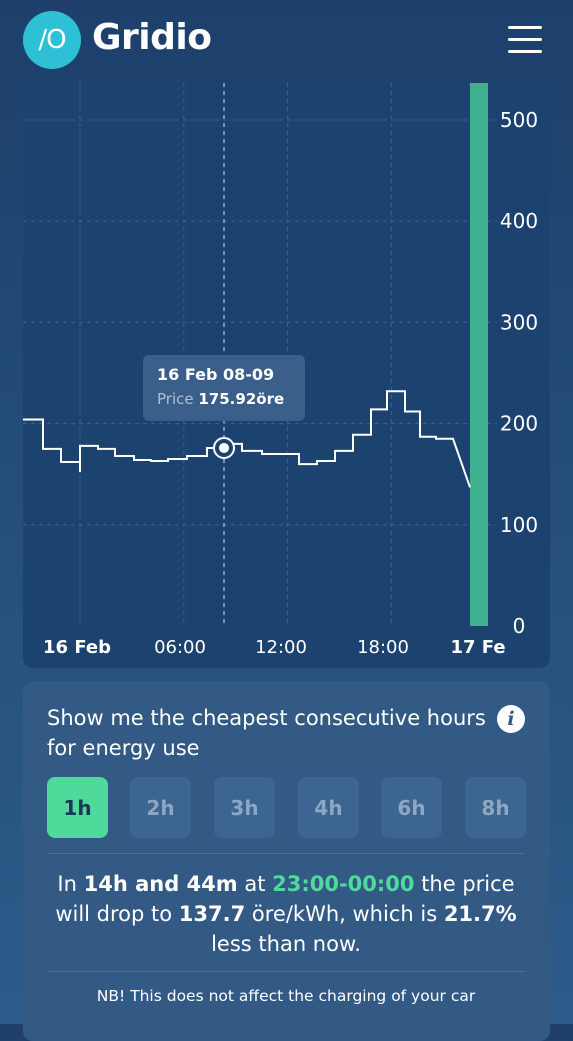  Describe the element at coordinates (224, 388) in the screenshot. I see `chart-tooltip: 16 Feb 08-09 Price 175.92öre` at that location.